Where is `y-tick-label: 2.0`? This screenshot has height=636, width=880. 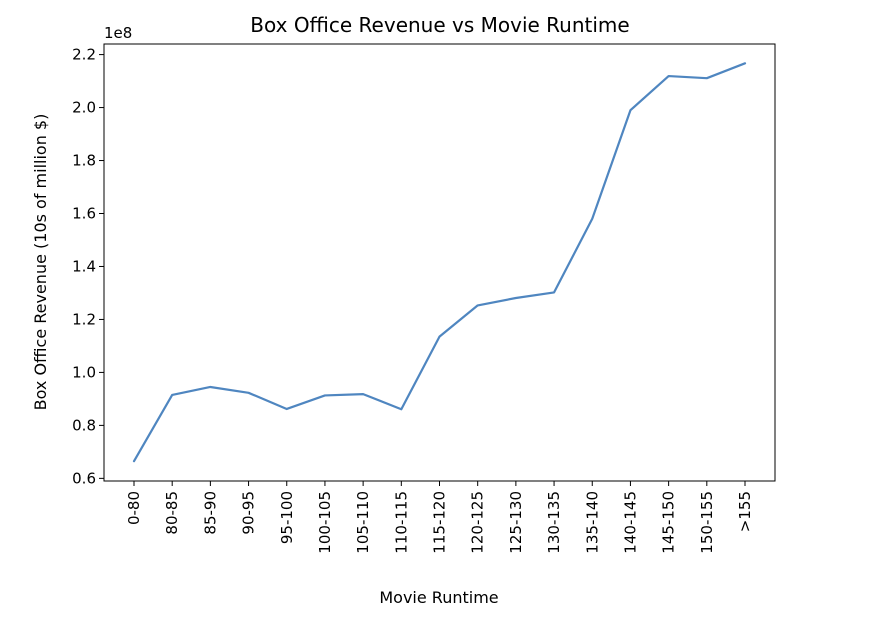 y-tick-label: 2.0 is located at coordinates (84, 108).